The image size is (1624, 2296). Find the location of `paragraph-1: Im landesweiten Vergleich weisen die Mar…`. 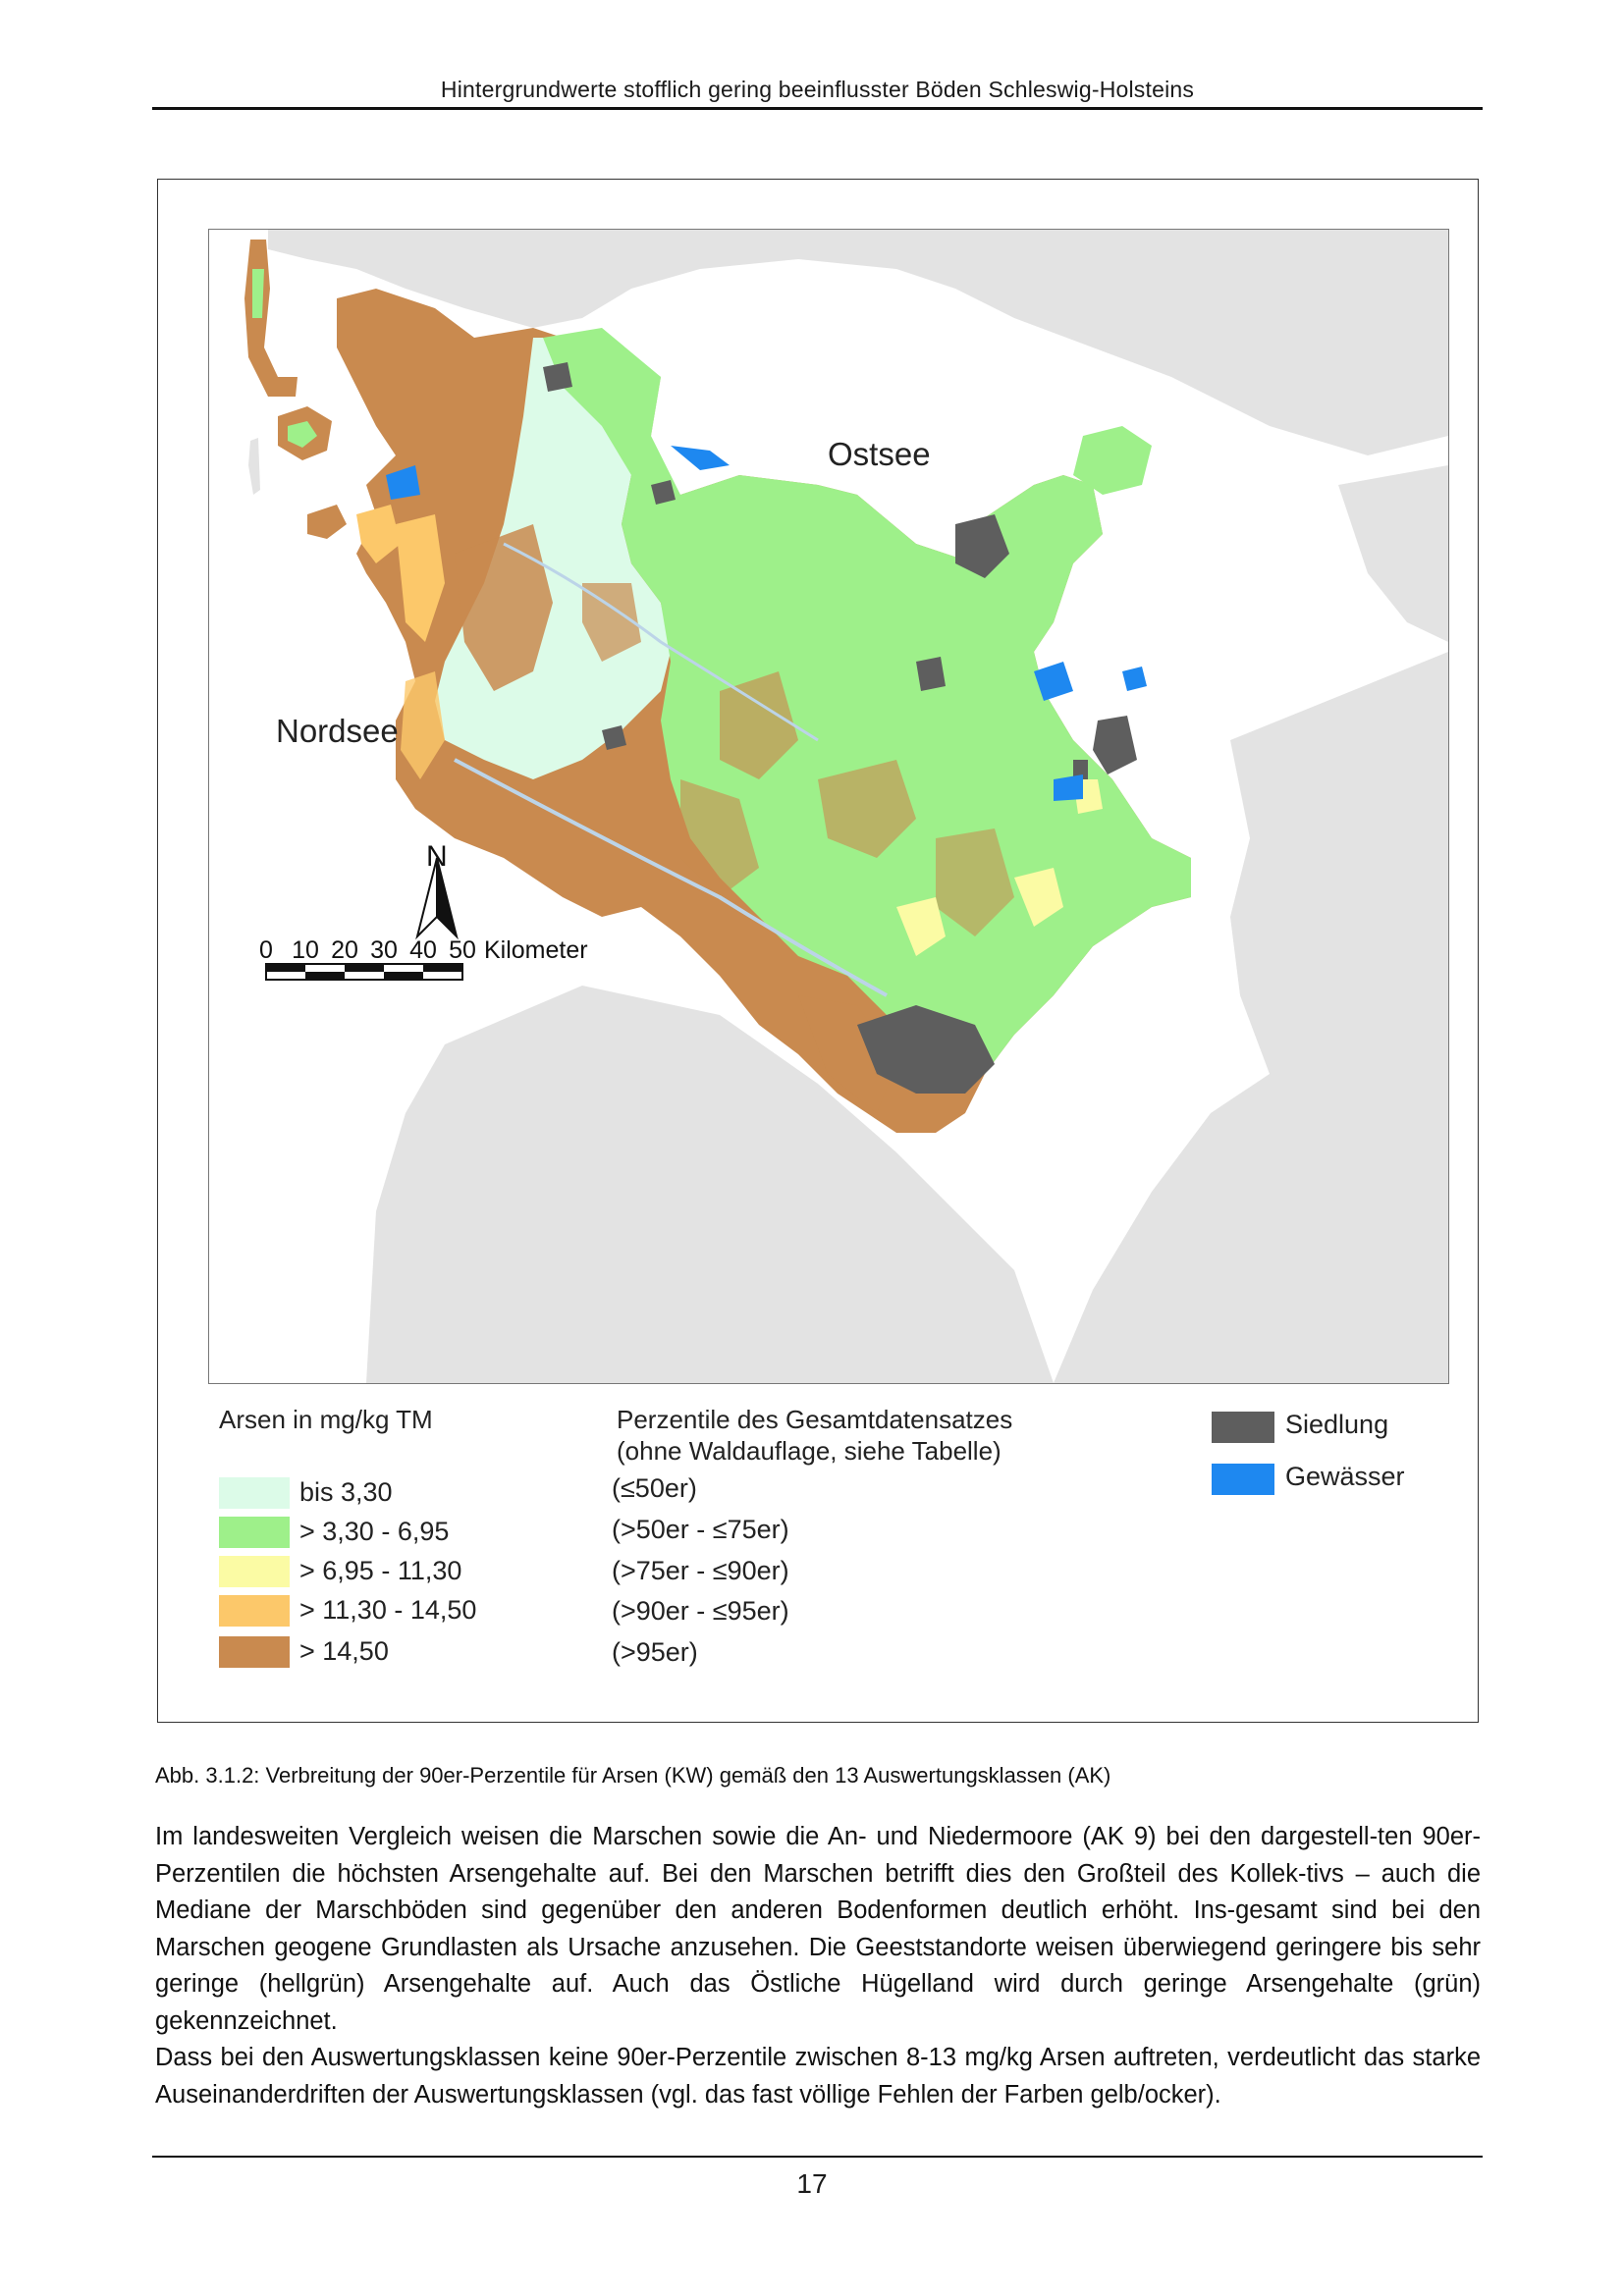

paragraph-1: Im landesweiten Vergleich weisen die Mar… is located at coordinates (818, 1929).